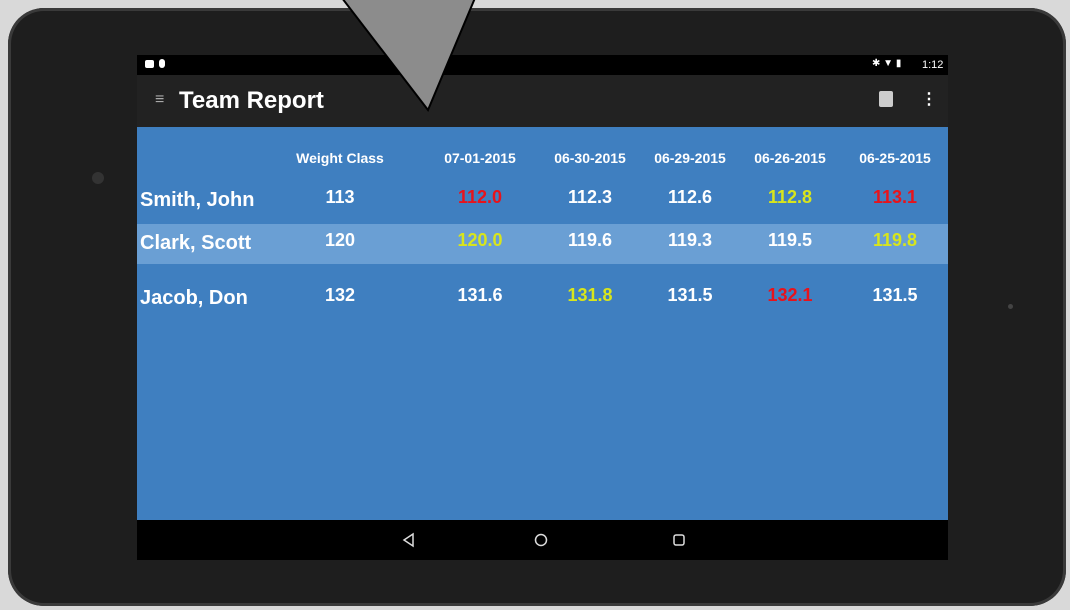 This screenshot has height=610, width=1070. I want to click on status-icons: ✱ ▼ ▮, so click(887, 63).